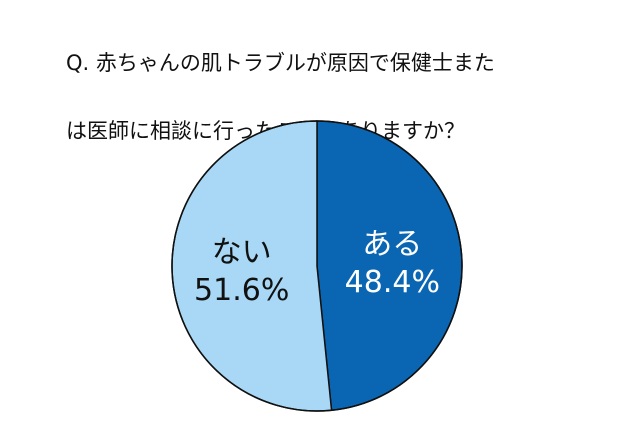 Image resolution: width=640 pixels, height=426 pixels. Describe the element at coordinates (392, 244) in the screenshot. I see `slice-label-0: ある` at that location.